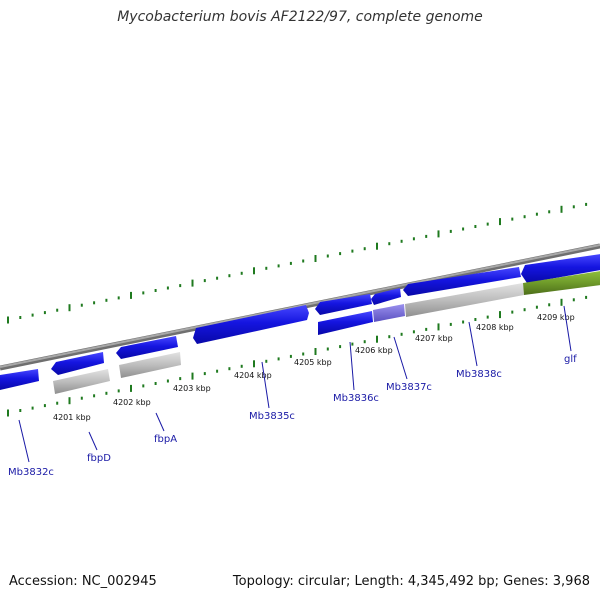 Image resolution: width=600 pixels, height=600 pixels. I want to click on kbp-label: 4208 kbp, so click(495, 327).